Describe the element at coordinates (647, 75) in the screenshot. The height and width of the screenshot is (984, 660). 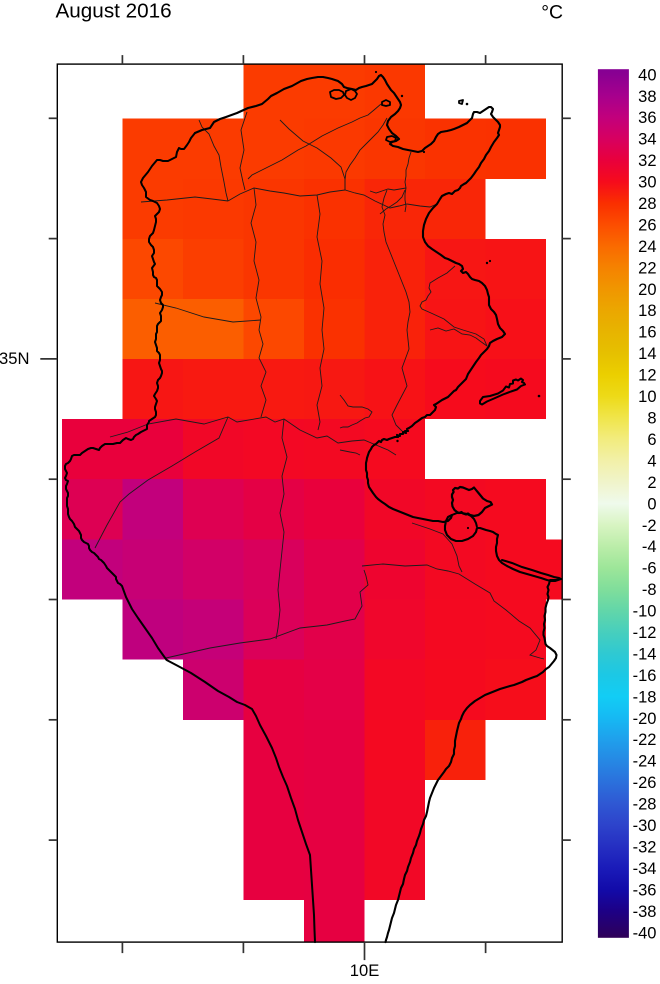
I see `svg-text: 40` at that location.